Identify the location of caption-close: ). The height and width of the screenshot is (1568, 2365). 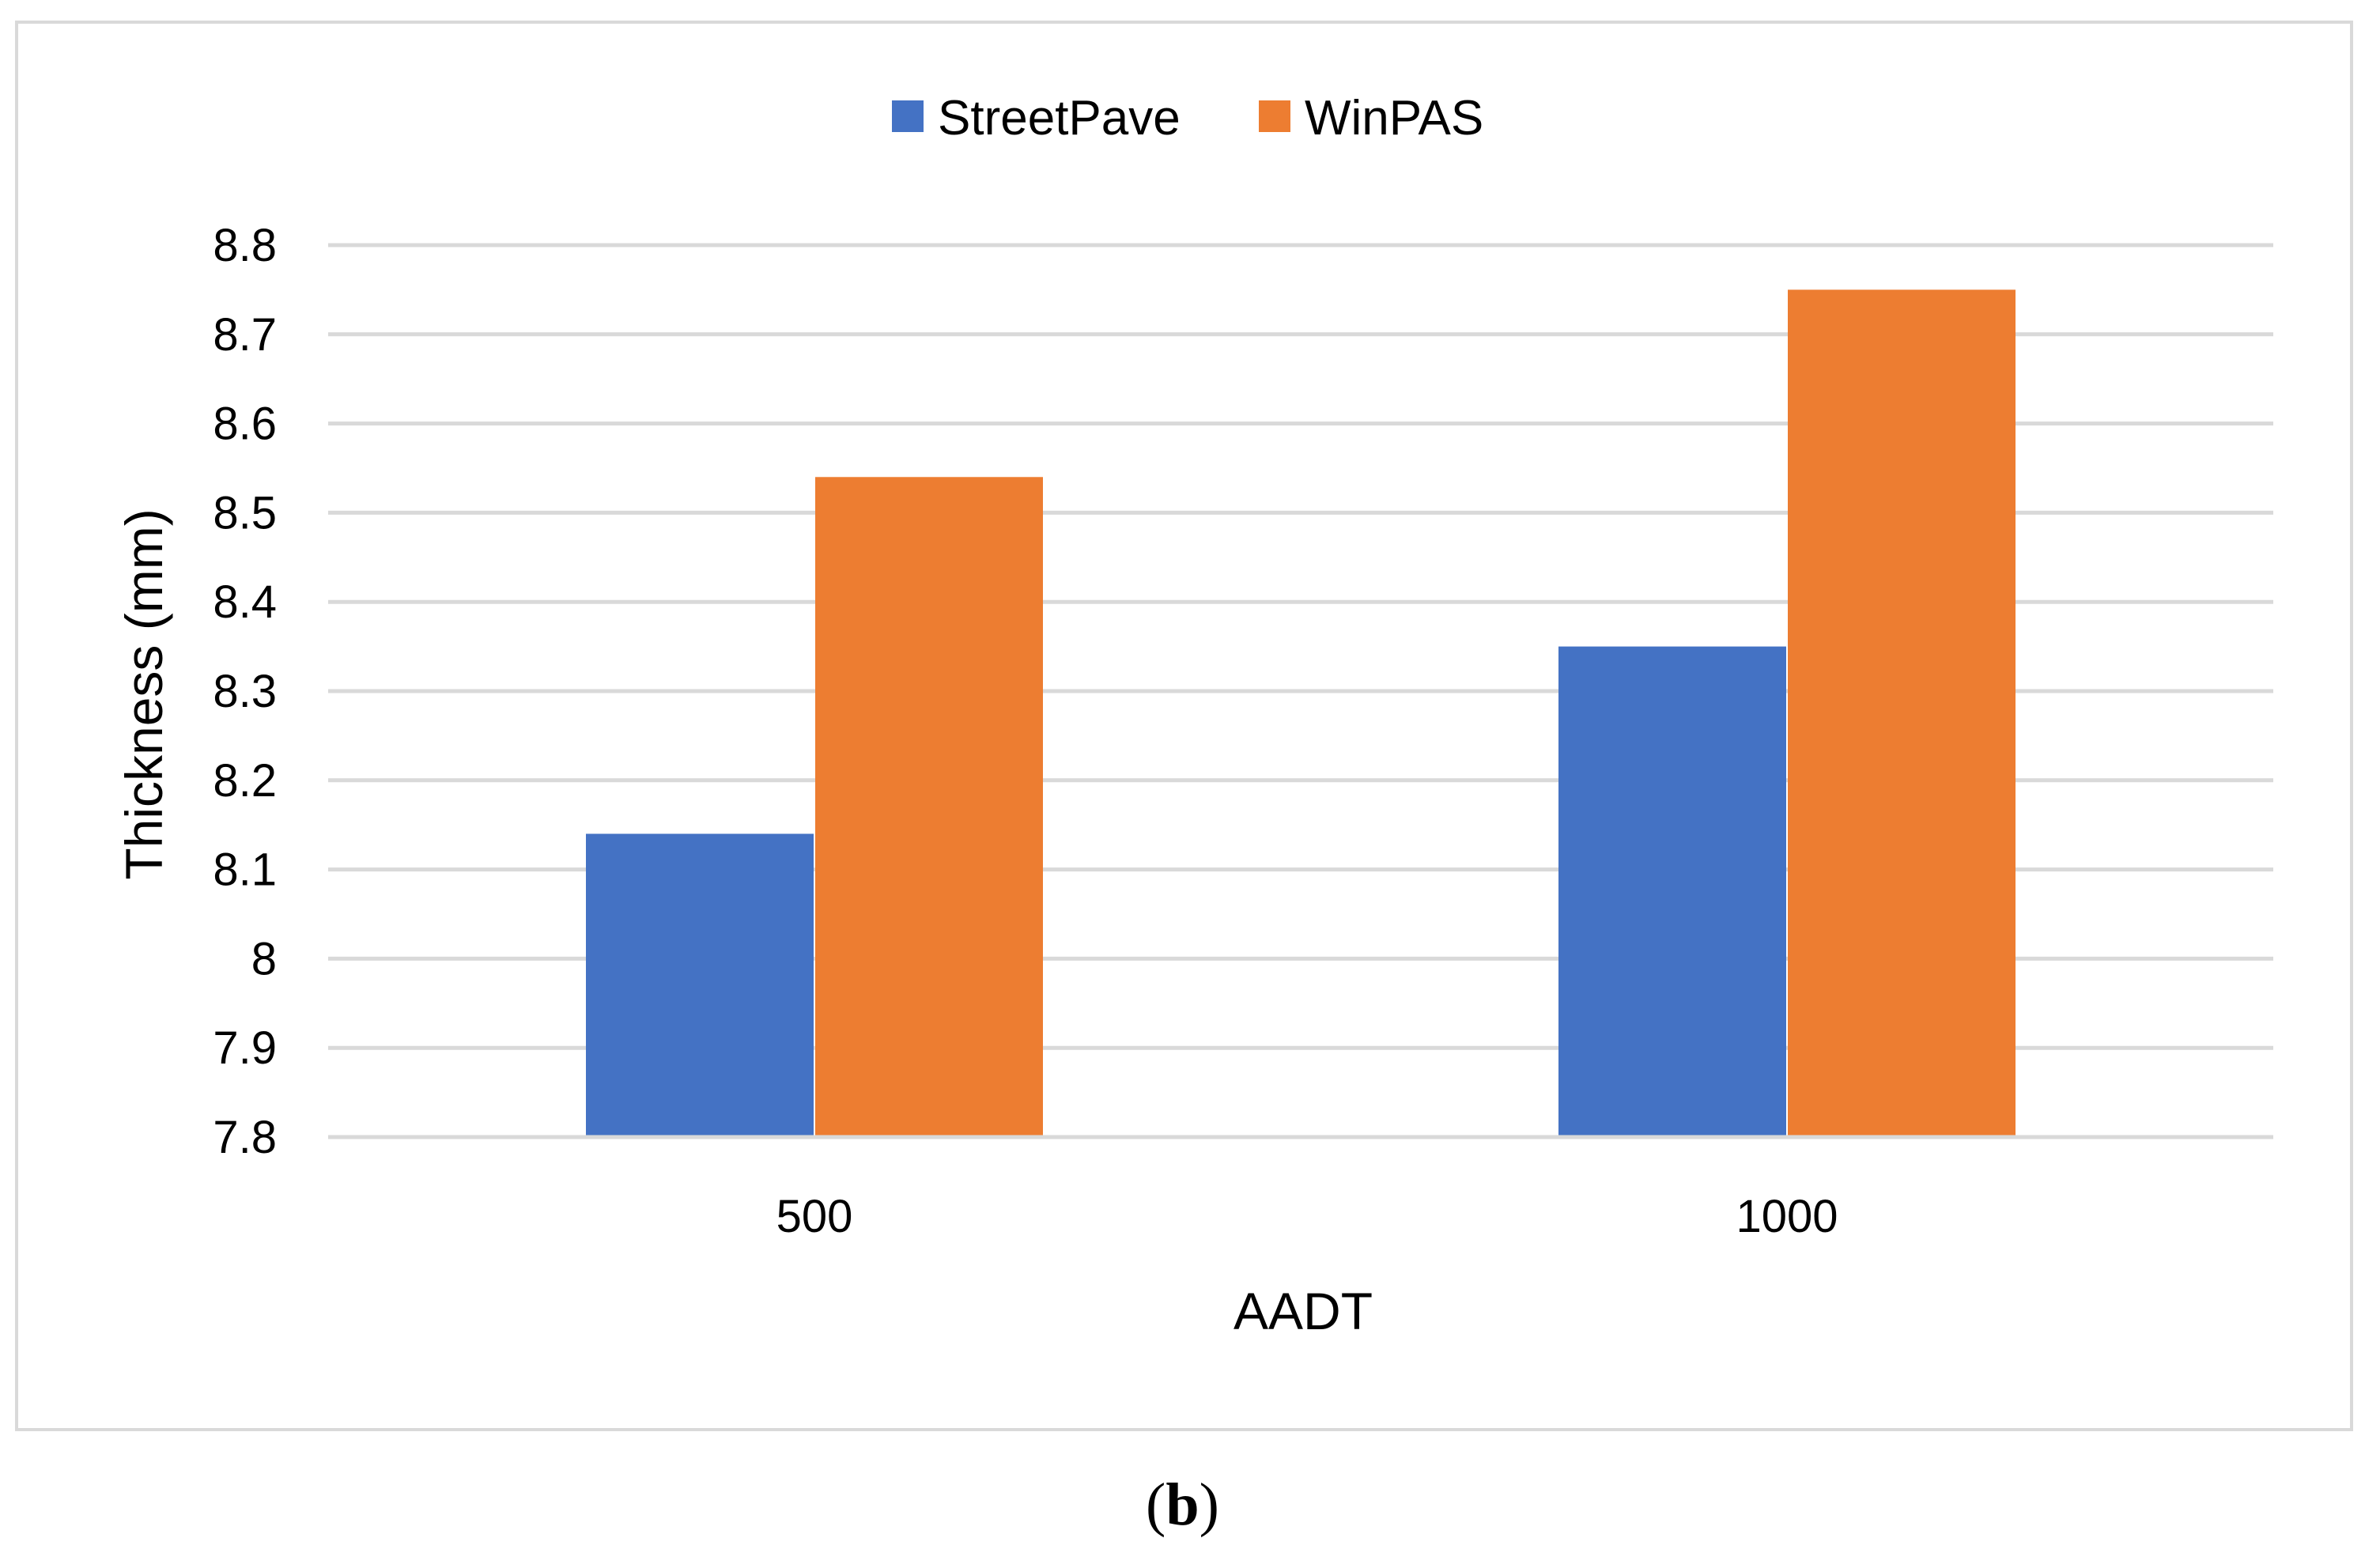
(1209, 1505).